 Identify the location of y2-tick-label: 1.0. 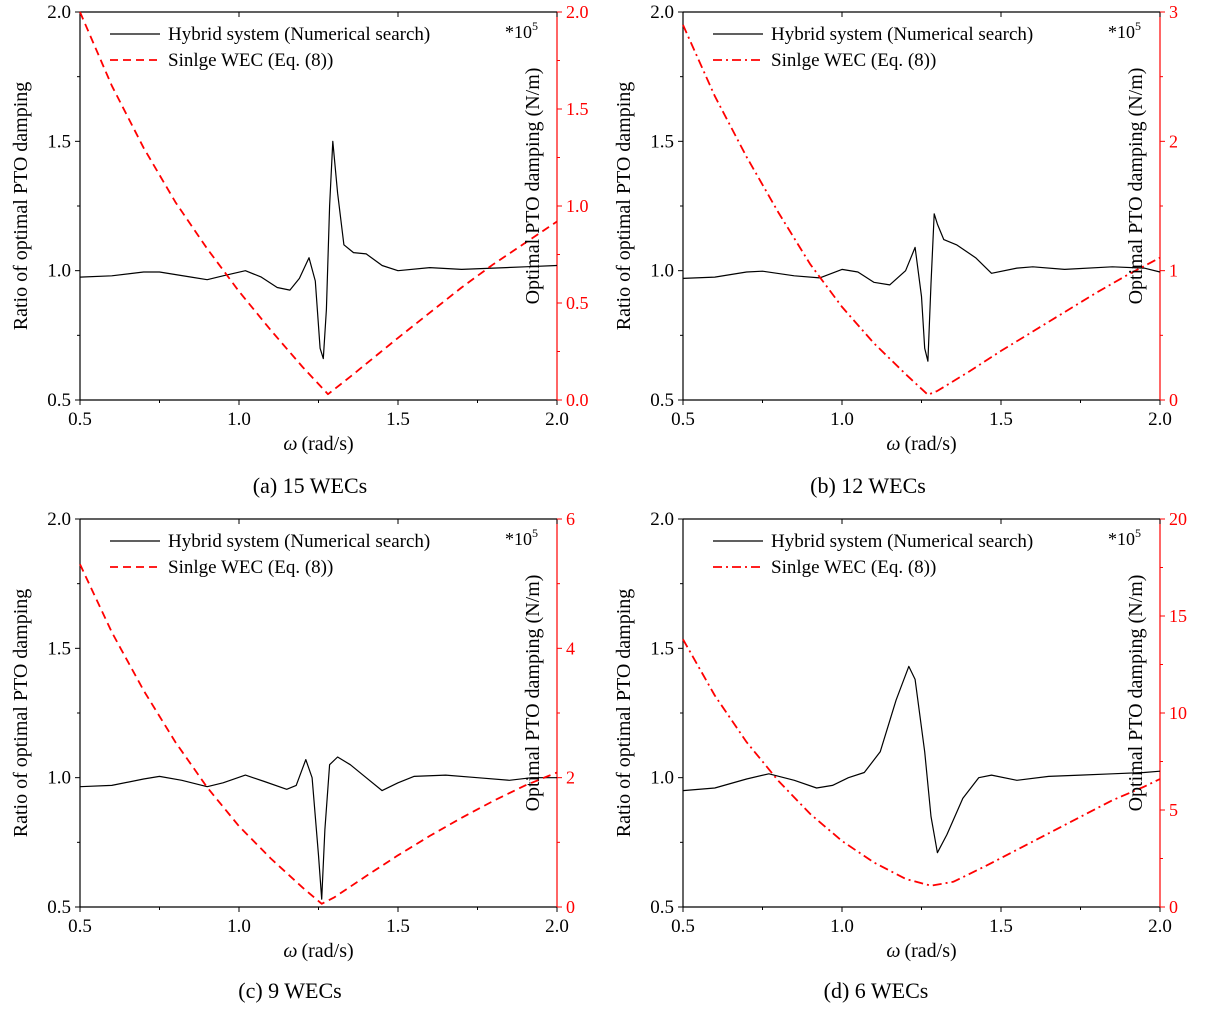
(577, 206).